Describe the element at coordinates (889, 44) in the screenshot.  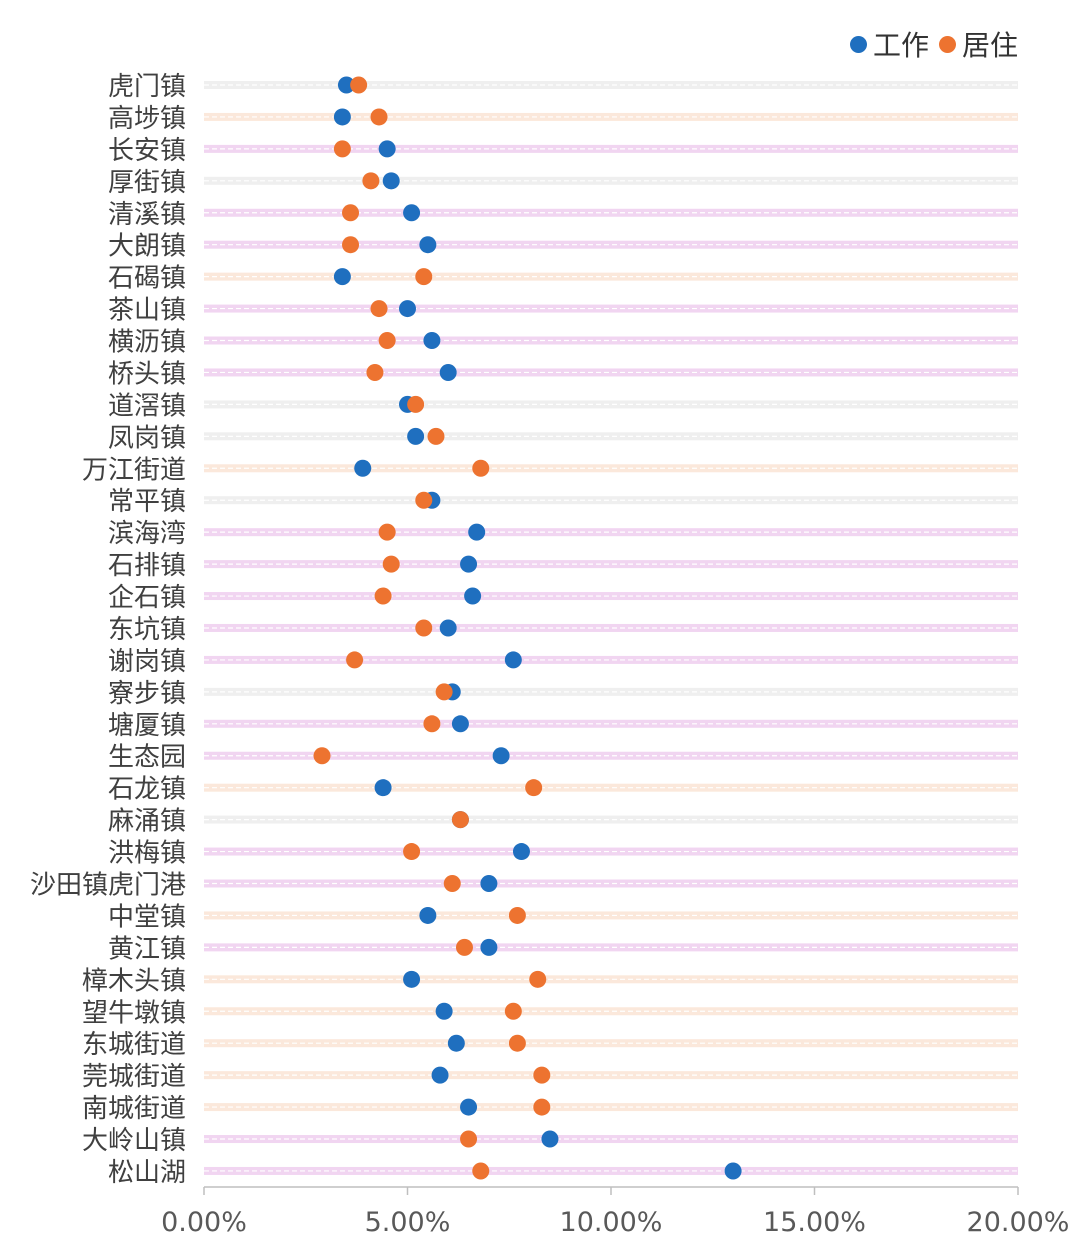
I see `legend-item-work: 工作` at that location.